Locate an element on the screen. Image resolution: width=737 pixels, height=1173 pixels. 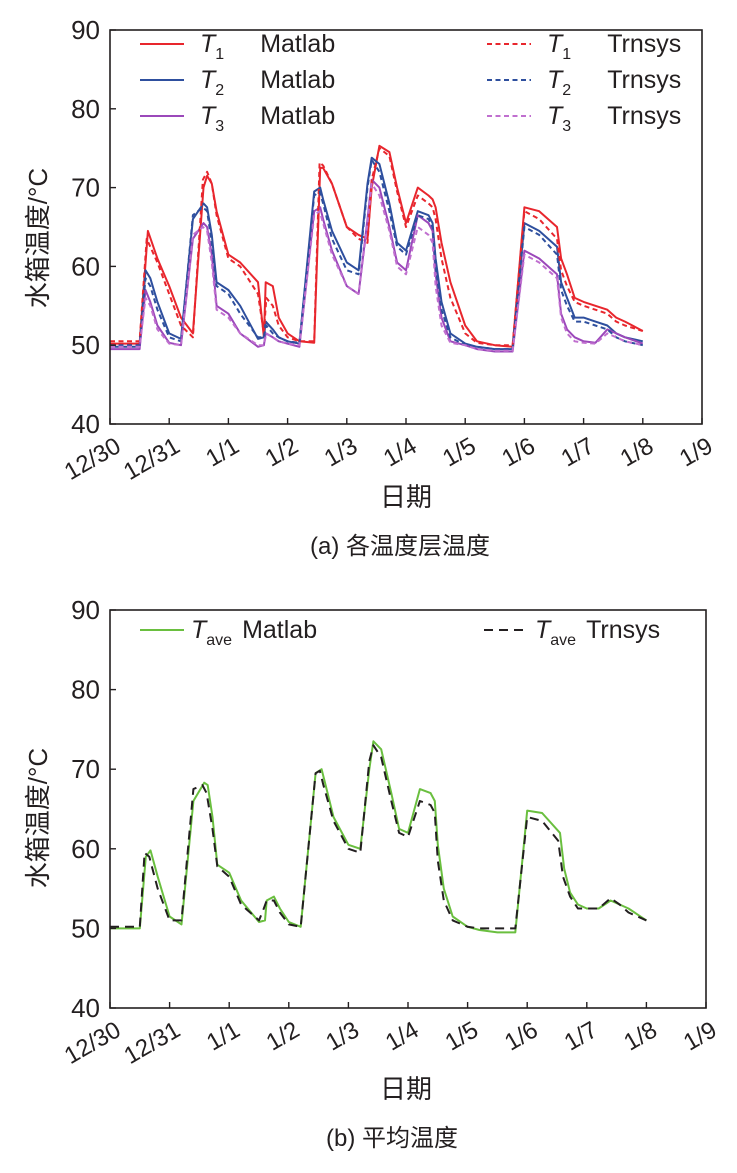
series-line-t1-trnsys is located at coordinates (377, 247).